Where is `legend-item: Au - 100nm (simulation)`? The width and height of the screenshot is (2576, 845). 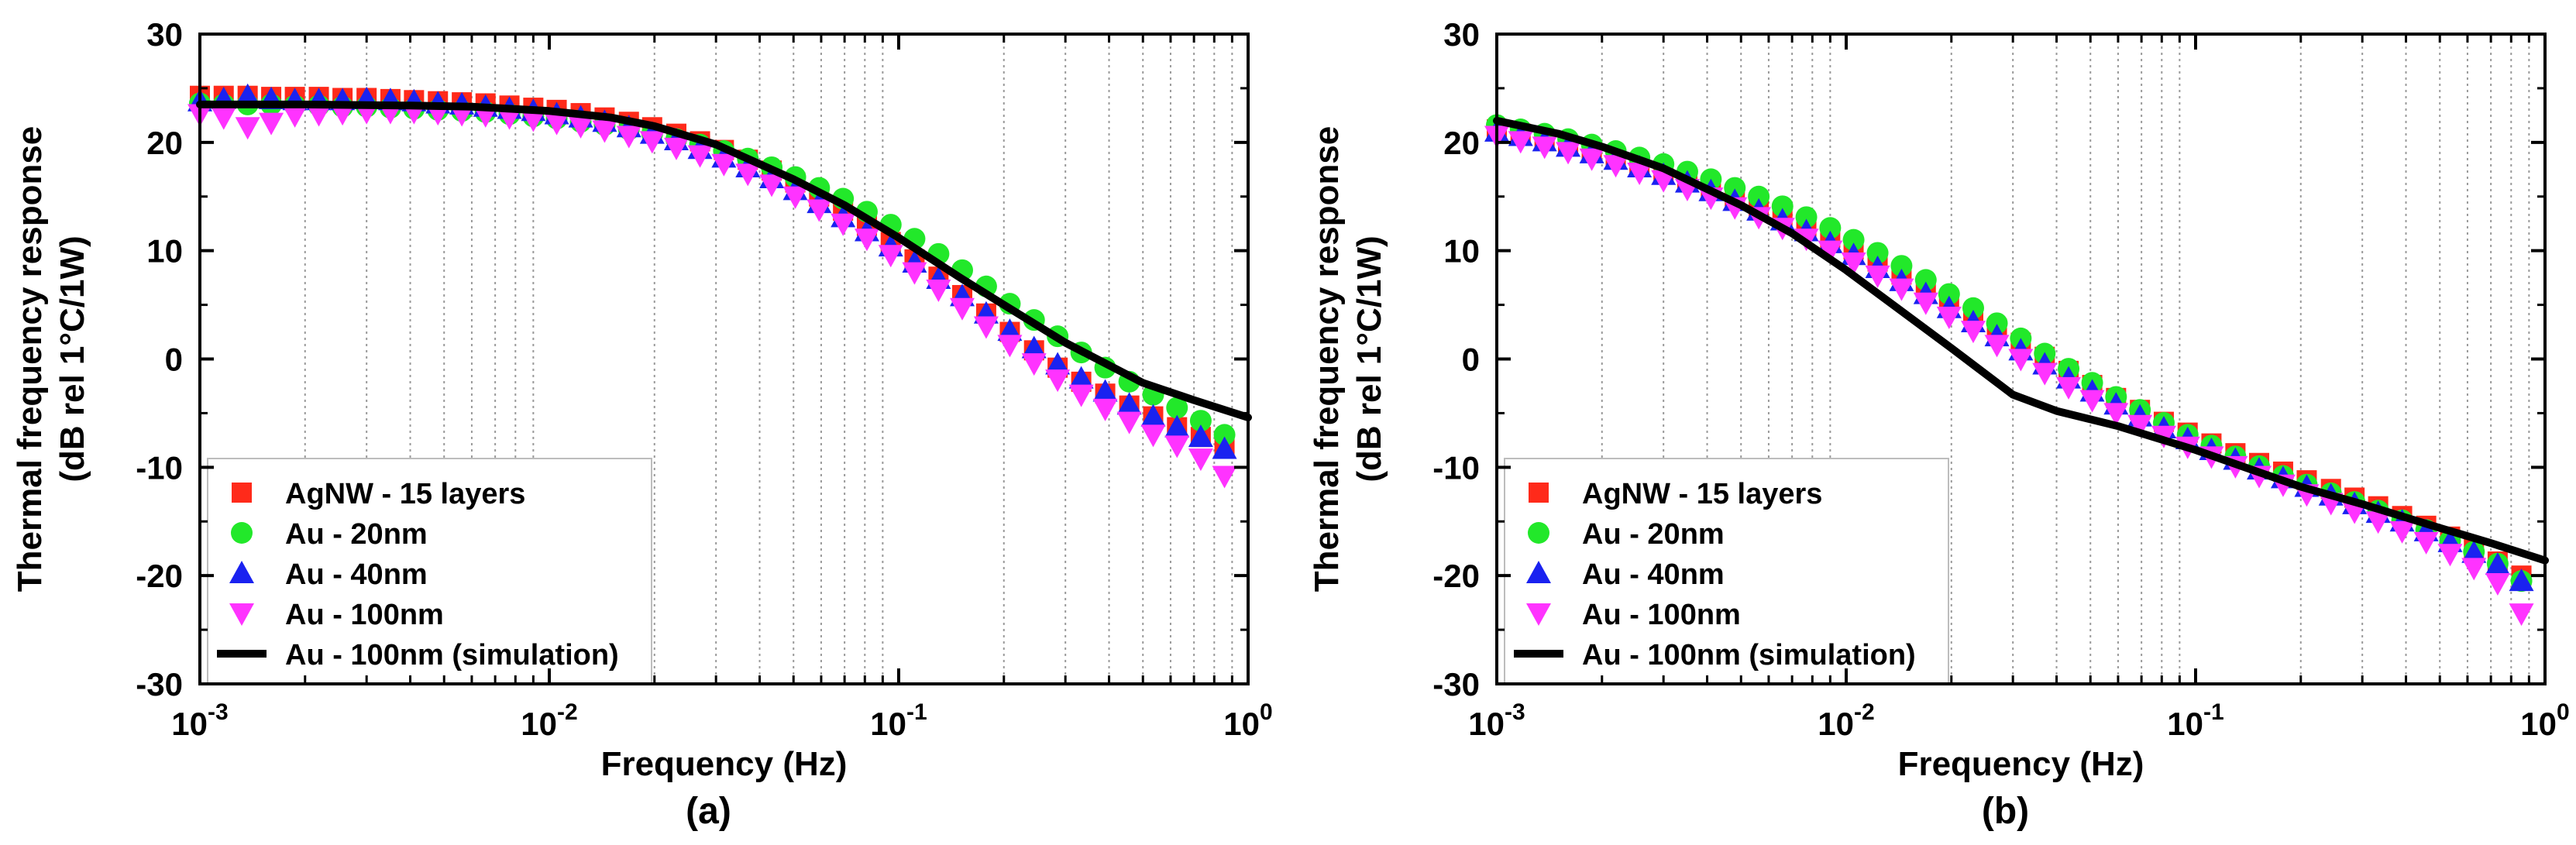 legend-item: Au - 100nm (simulation) is located at coordinates (1715, 655).